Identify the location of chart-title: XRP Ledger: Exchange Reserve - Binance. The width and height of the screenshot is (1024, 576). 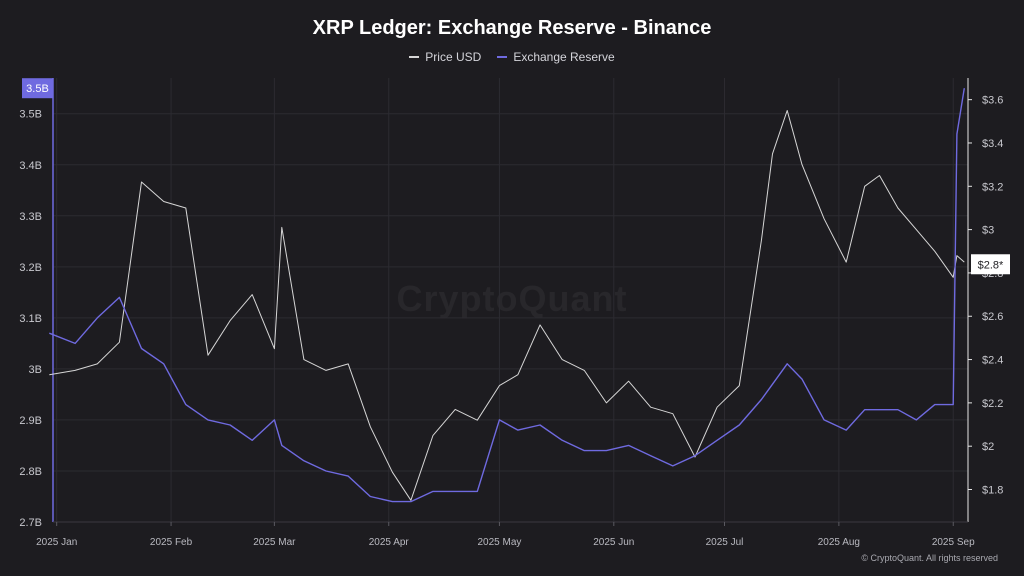
(512, 28).